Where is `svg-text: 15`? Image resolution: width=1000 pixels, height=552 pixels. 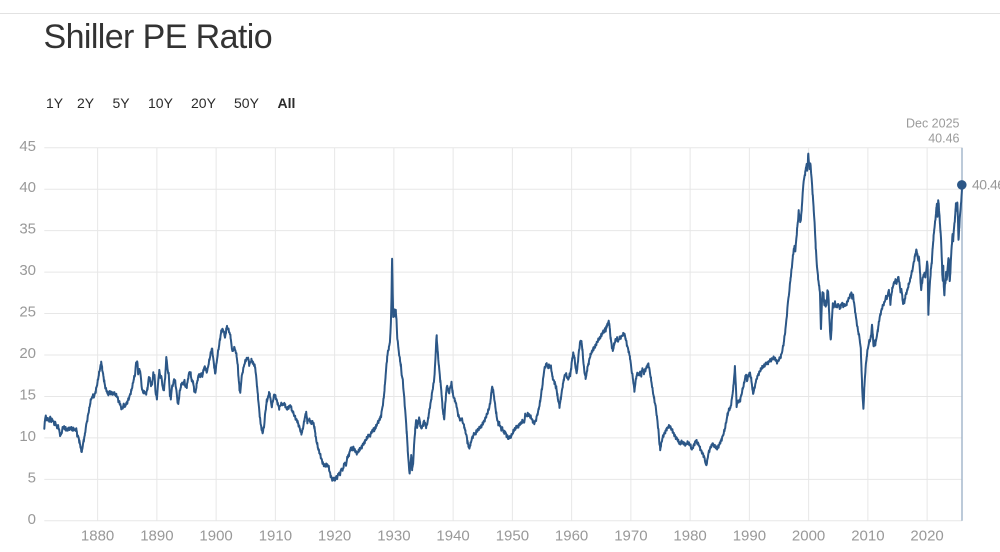 svg-text: 15 is located at coordinates (27, 394).